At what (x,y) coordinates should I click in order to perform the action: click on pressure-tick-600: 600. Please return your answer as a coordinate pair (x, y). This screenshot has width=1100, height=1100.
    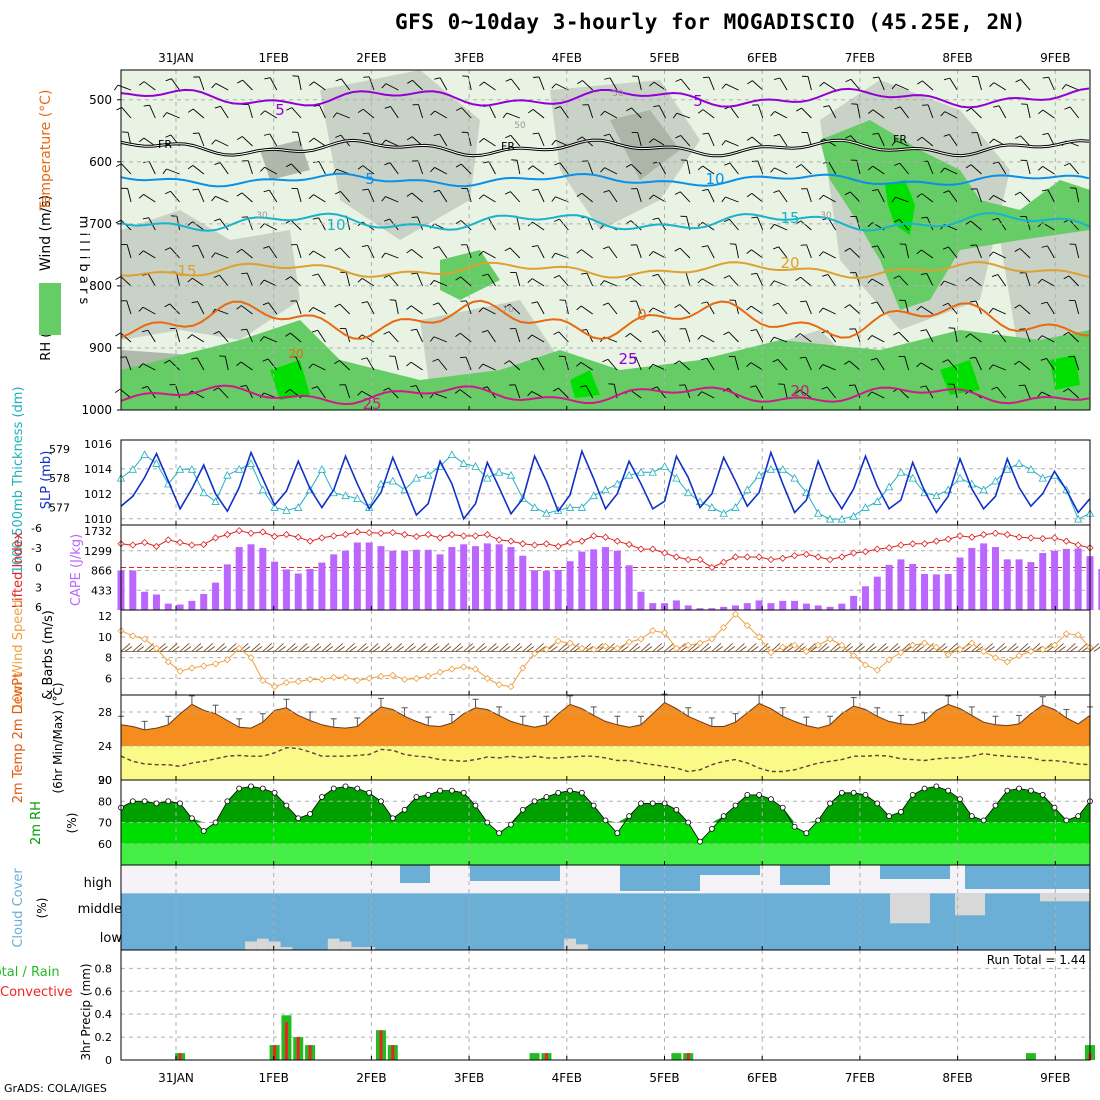
    Looking at the image, I should click on (100, 162).